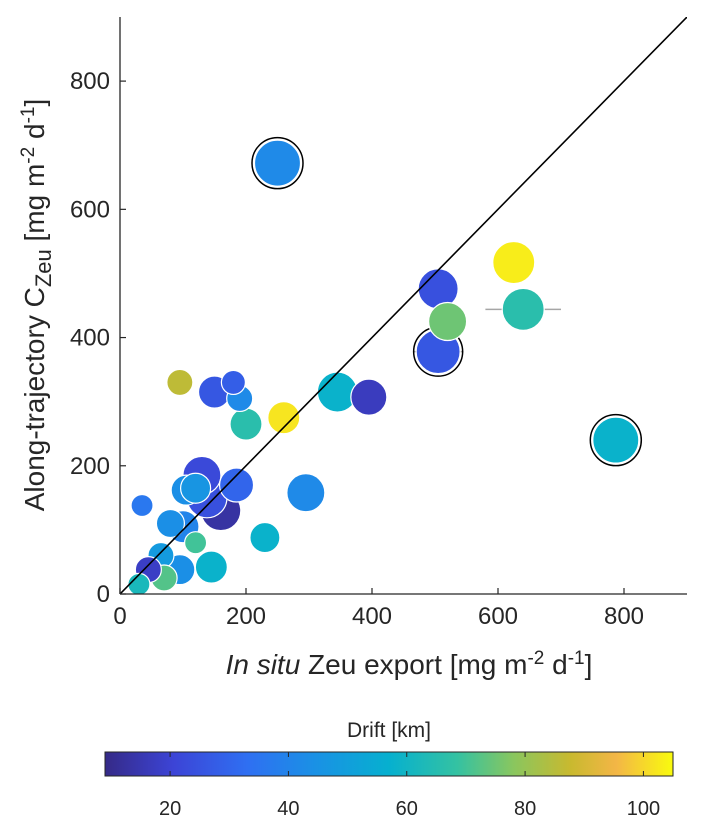  I want to click on colorbar-tick-label: 60, so click(407, 809).